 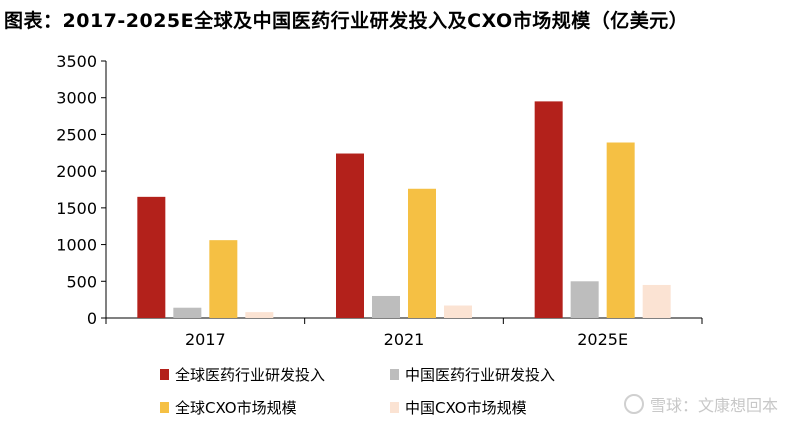 What do you see at coordinates (92, 318) in the screenshot?
I see `y-tick-label: 0` at bounding box center [92, 318].